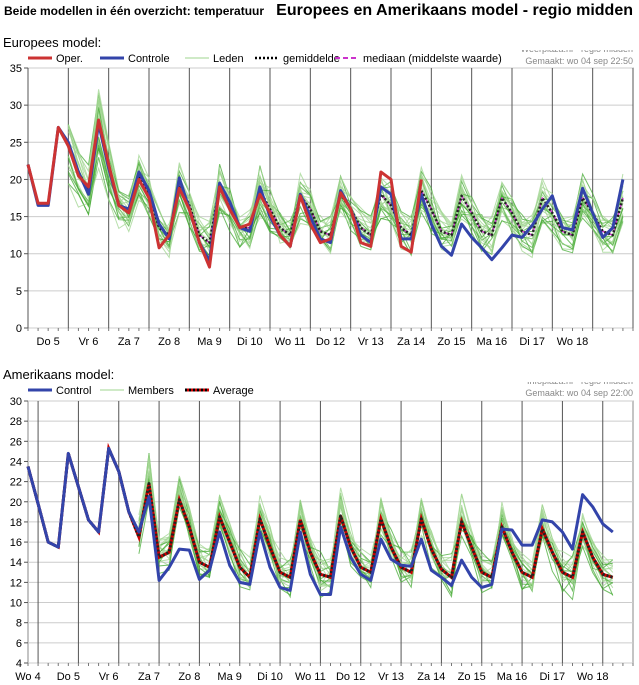 The image size is (639, 685). What do you see at coordinates (16, 69) in the screenshot?
I see `y-tick-label: 35` at bounding box center [16, 69].